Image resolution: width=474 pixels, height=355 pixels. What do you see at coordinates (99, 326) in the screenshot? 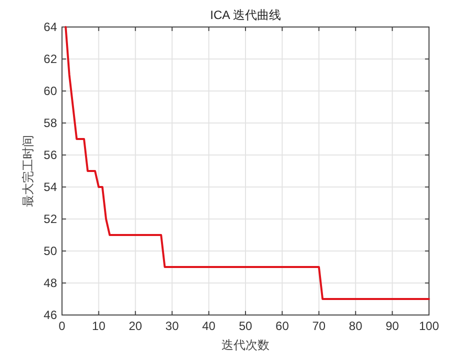
I see `x-tick-label: 10` at bounding box center [99, 326].